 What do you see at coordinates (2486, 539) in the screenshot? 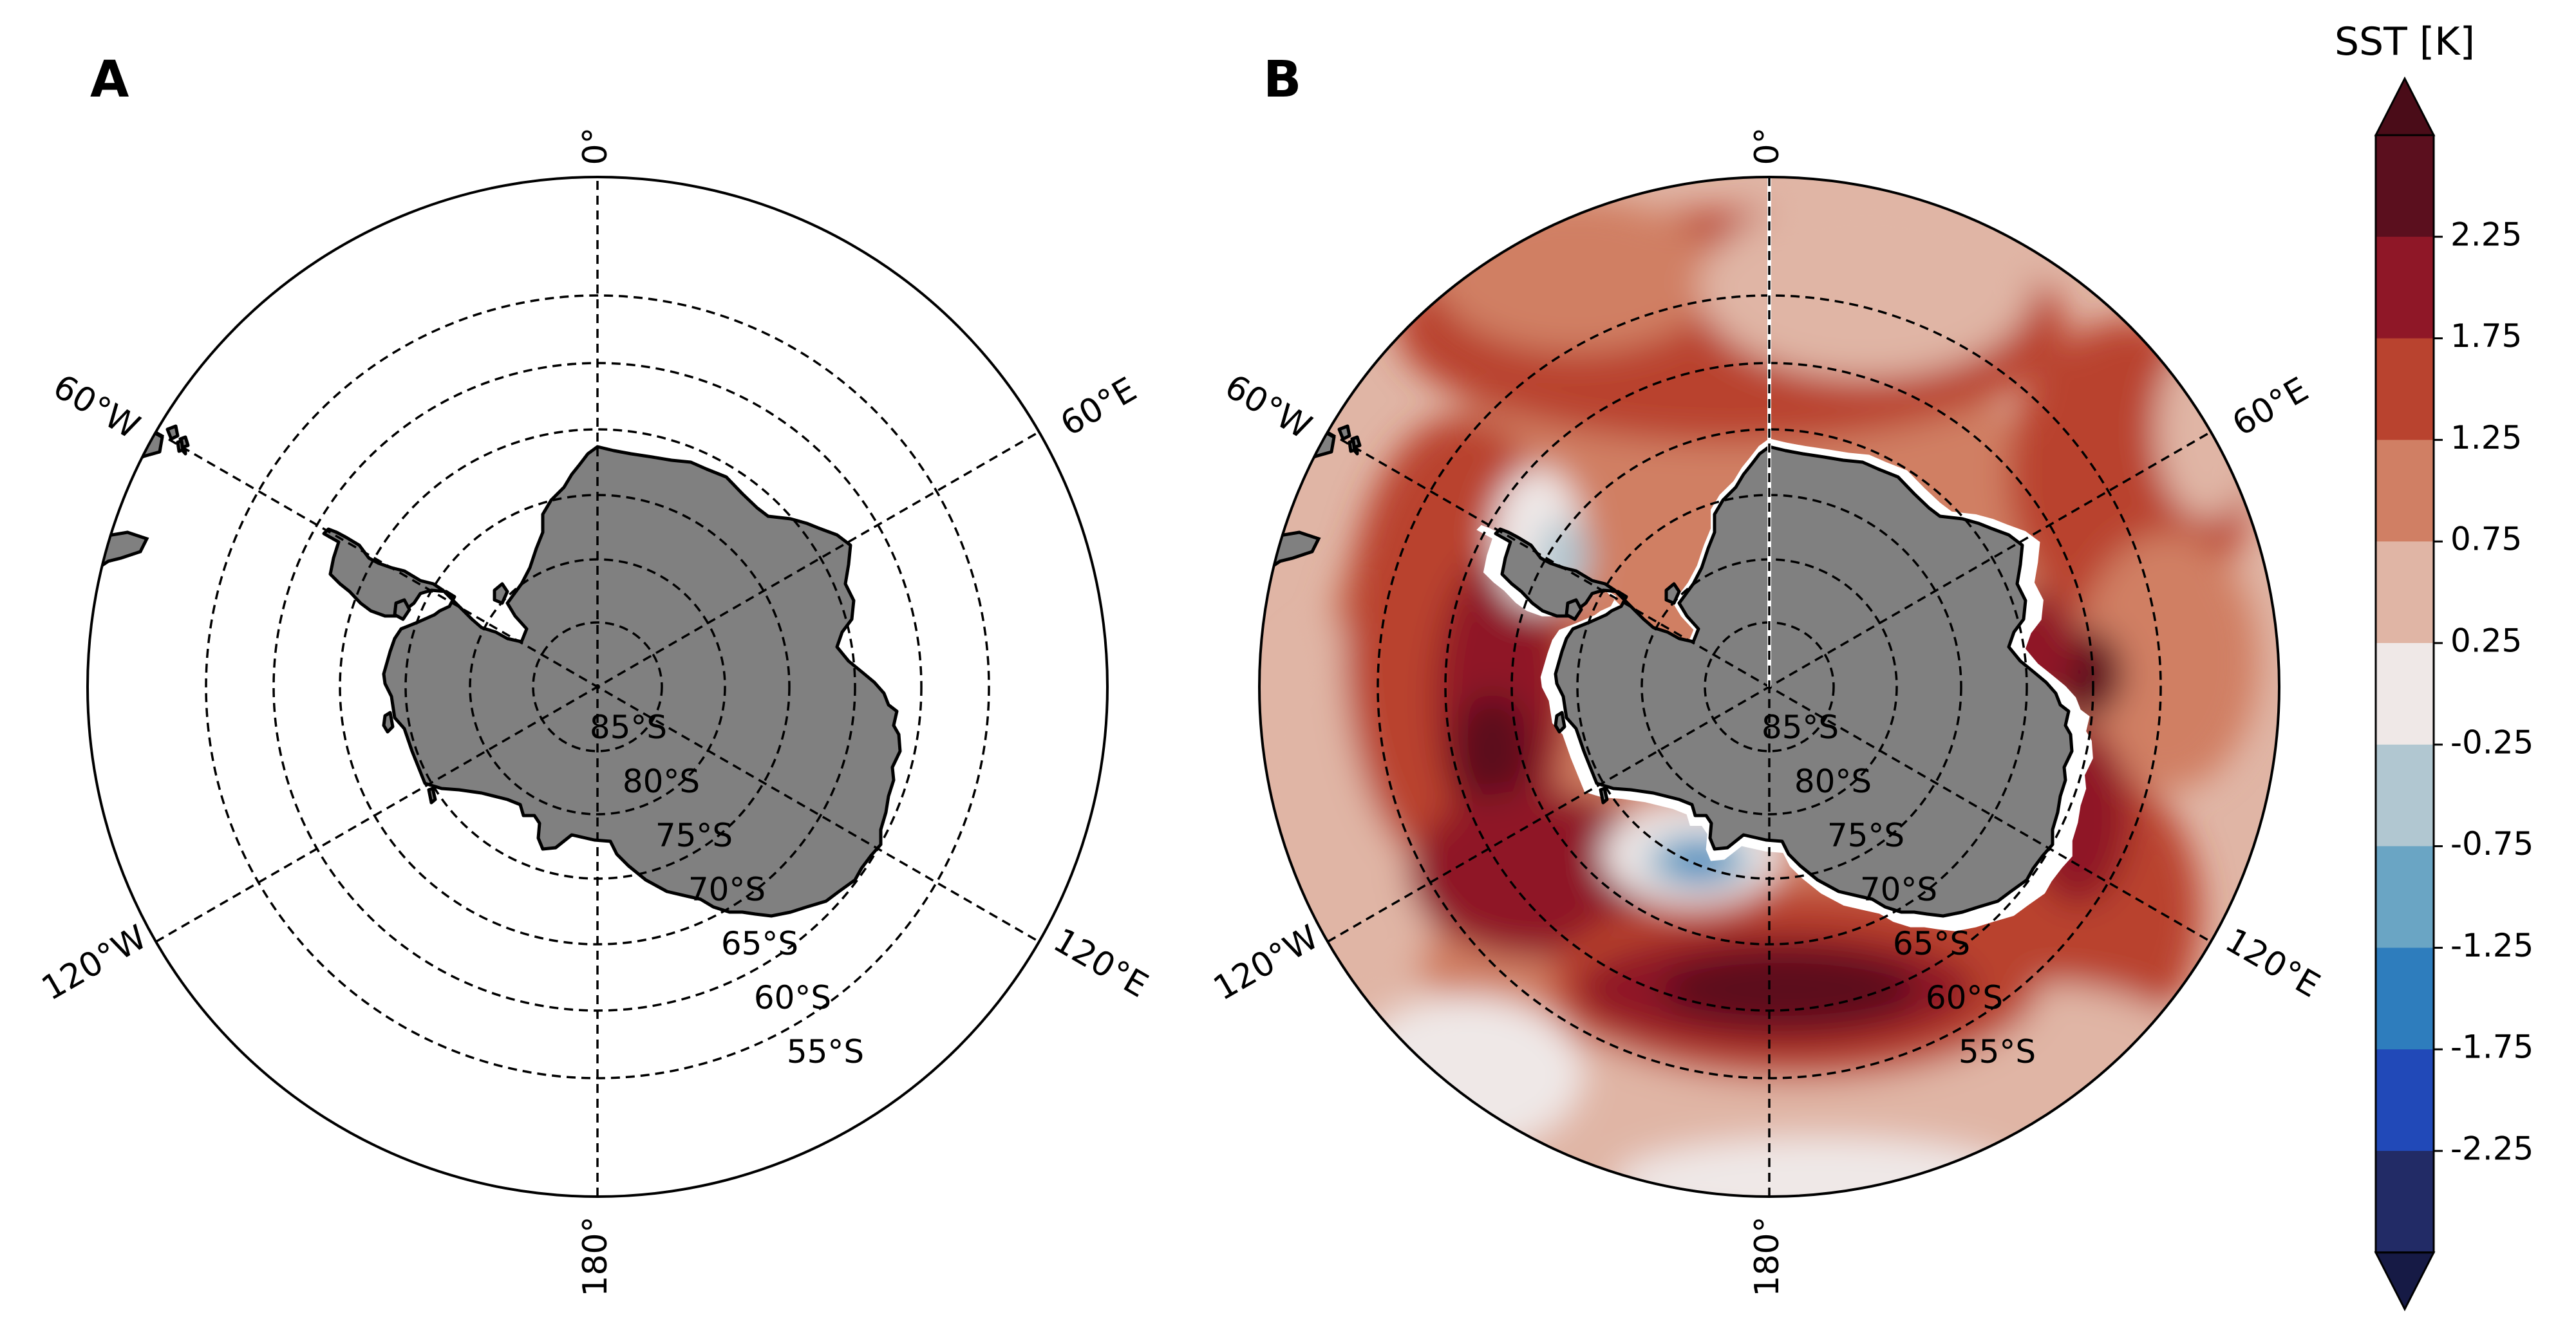
I see `colorbar-tick-label: 0.75` at bounding box center [2486, 539].